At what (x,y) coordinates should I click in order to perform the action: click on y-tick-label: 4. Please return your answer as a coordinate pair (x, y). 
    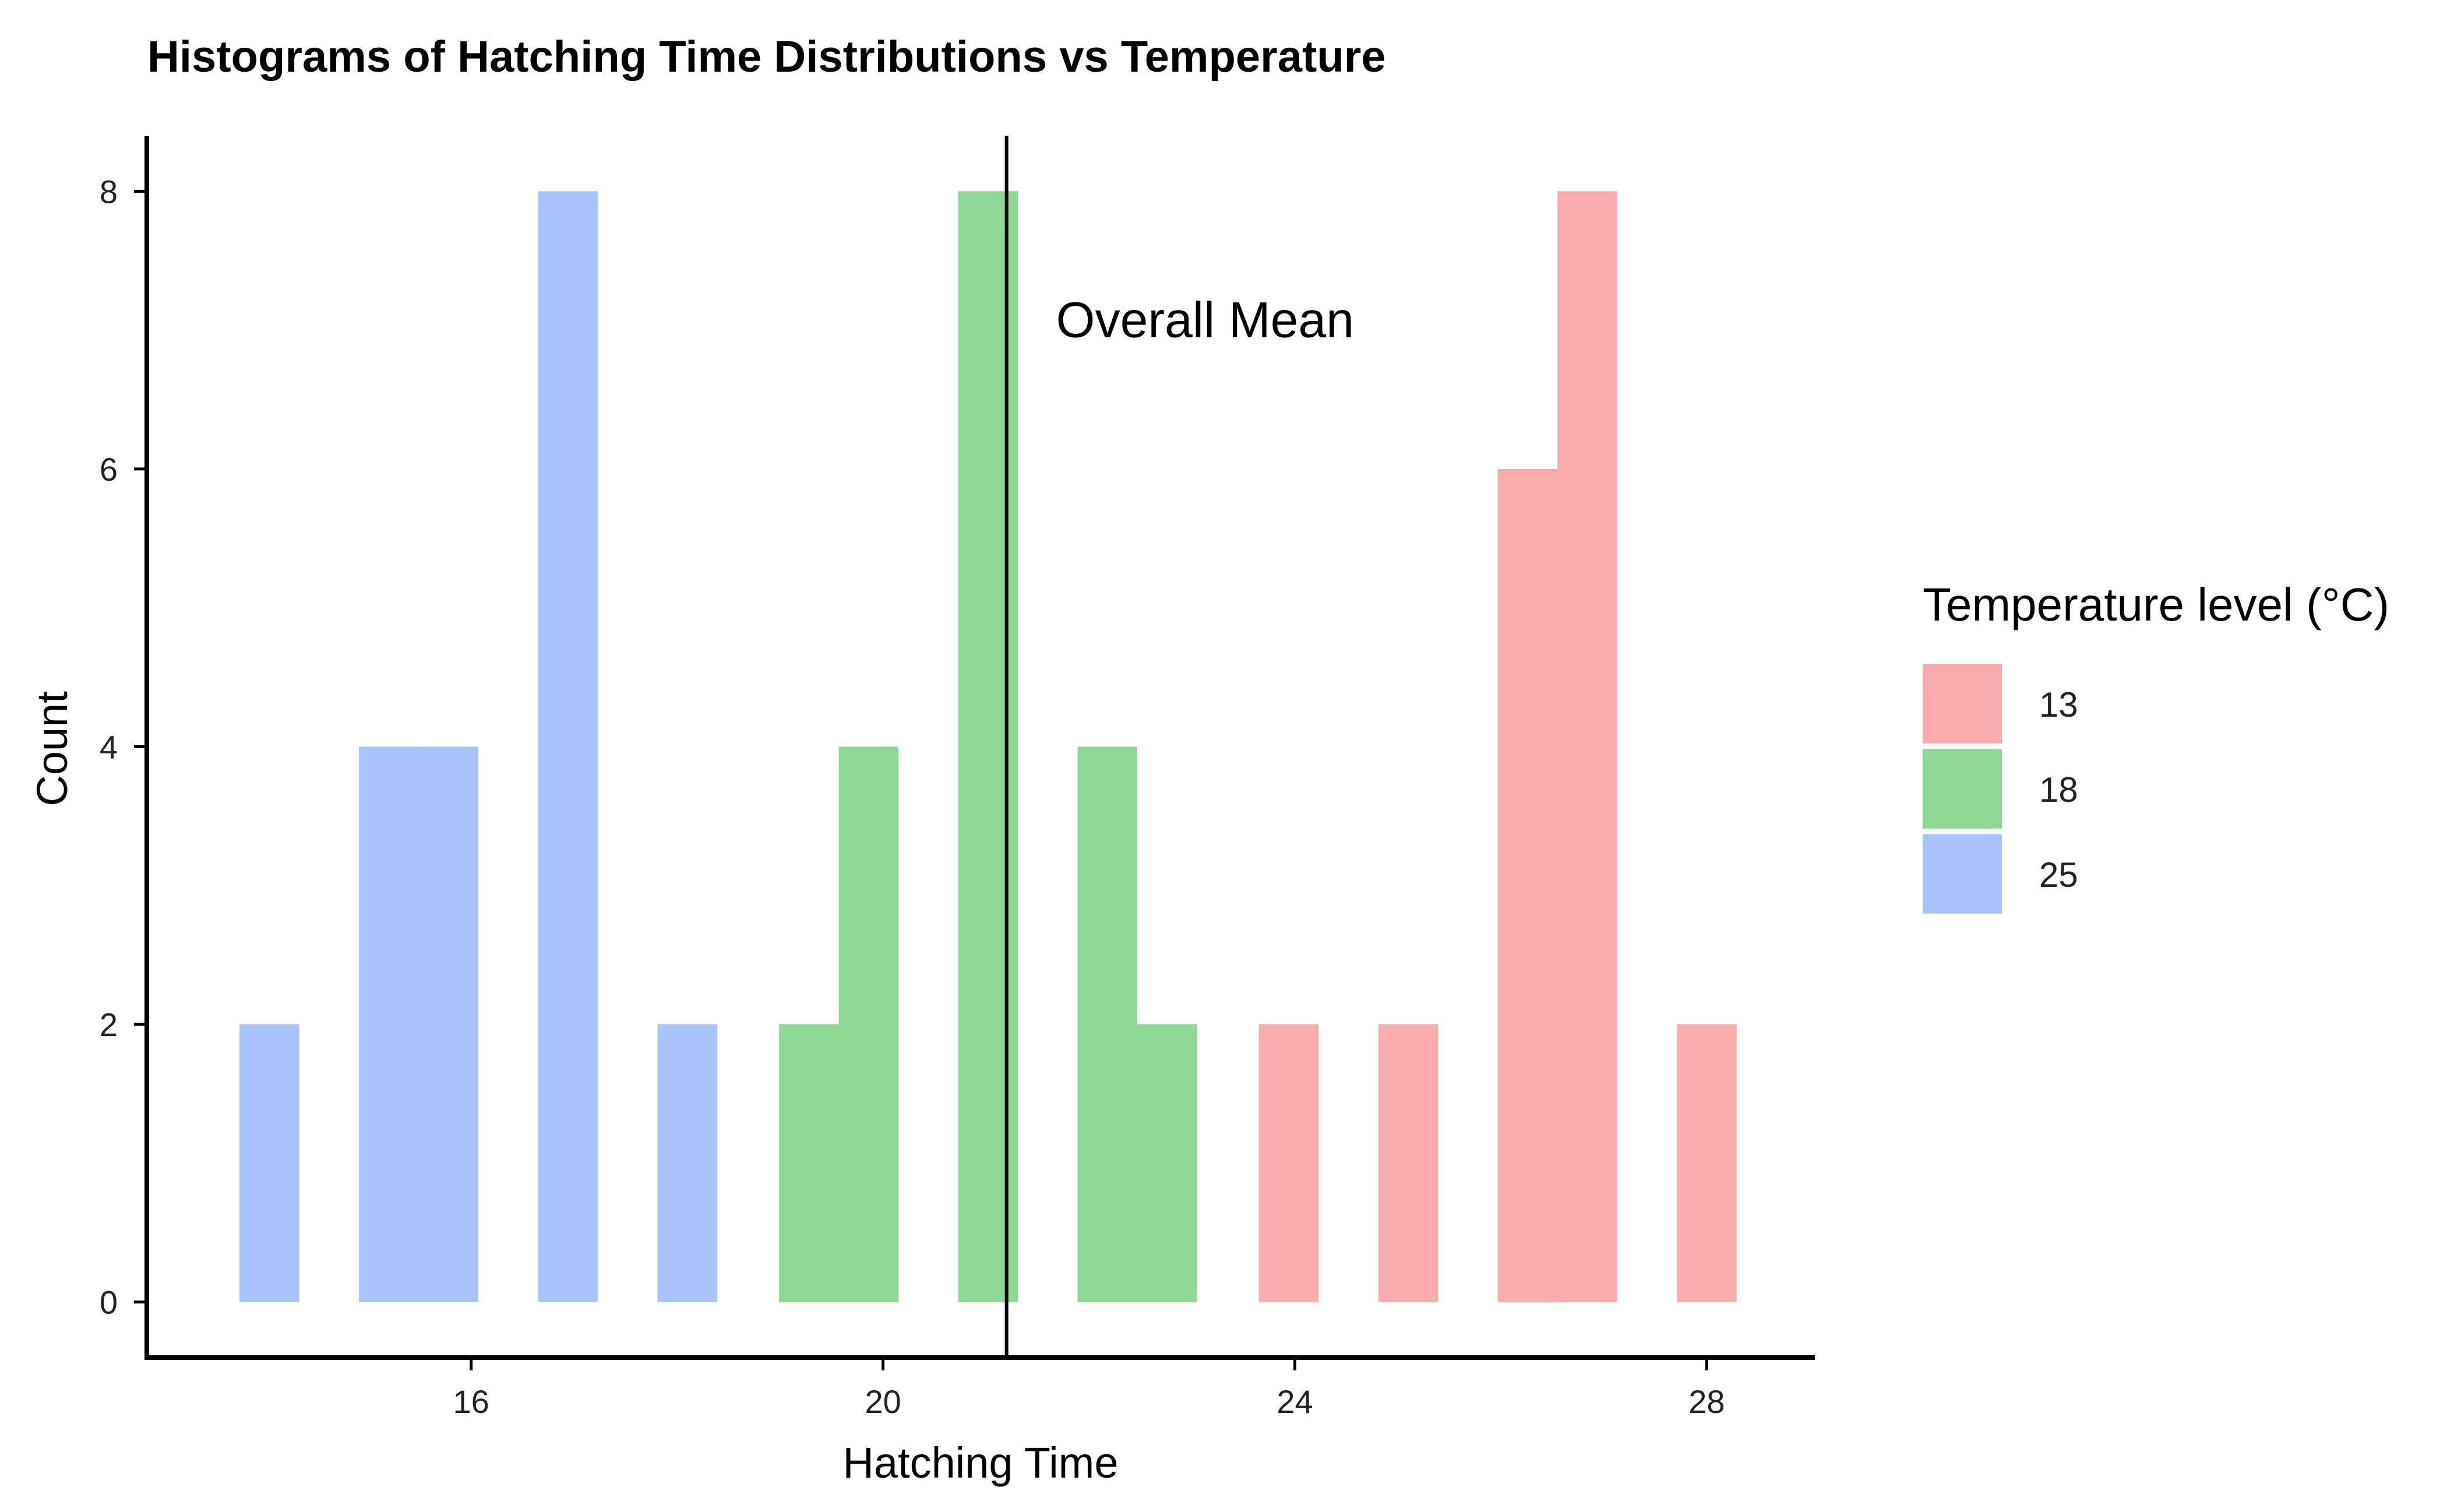
    Looking at the image, I should click on (109, 747).